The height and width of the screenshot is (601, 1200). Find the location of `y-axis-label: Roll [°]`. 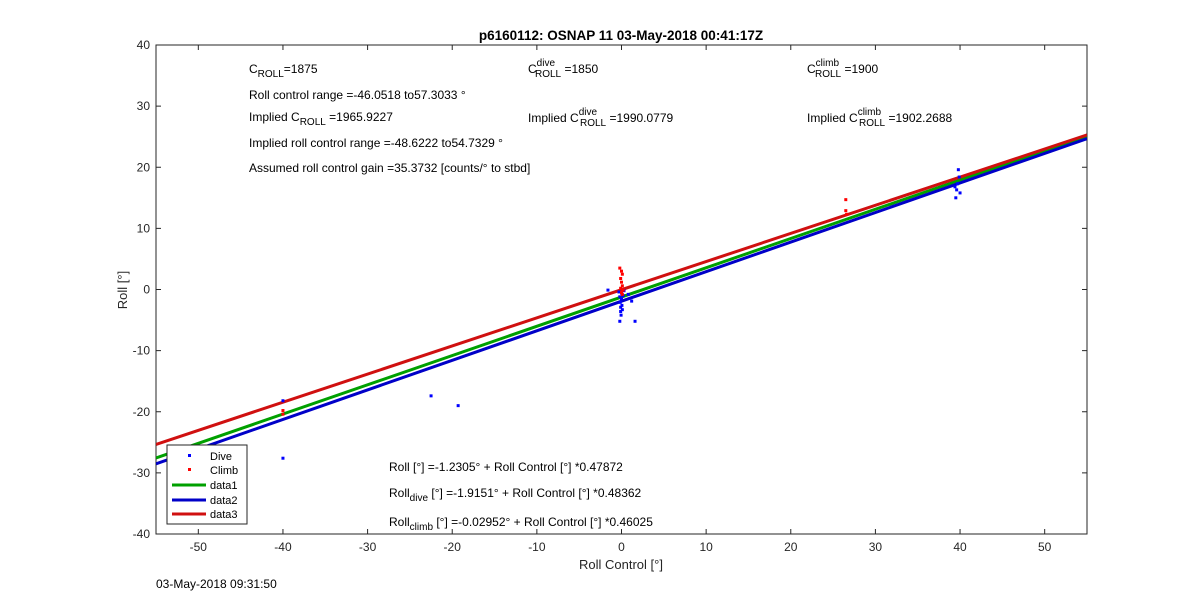

y-axis-label: Roll [°] is located at coordinates (122, 290).